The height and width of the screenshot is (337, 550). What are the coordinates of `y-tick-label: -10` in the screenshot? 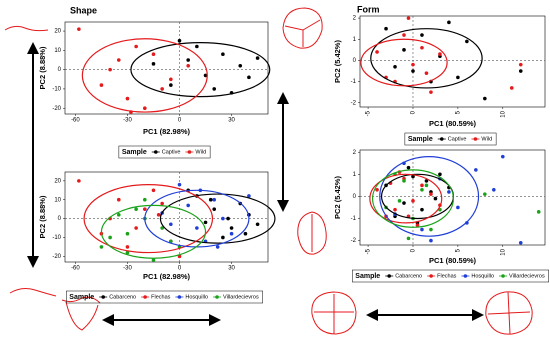 It's located at (56, 90).